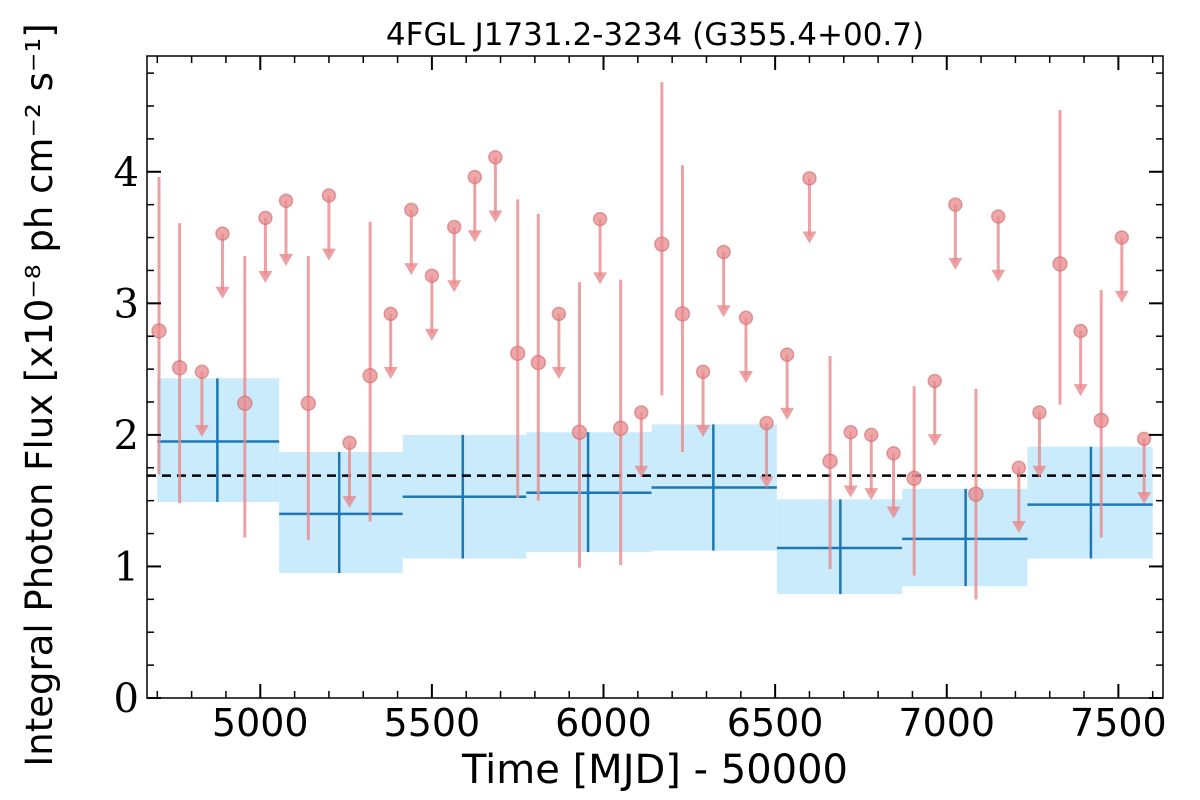 This screenshot has width=1200, height=800. What do you see at coordinates (603, 723) in the screenshot?
I see `x-tick-label: 6000` at bounding box center [603, 723].